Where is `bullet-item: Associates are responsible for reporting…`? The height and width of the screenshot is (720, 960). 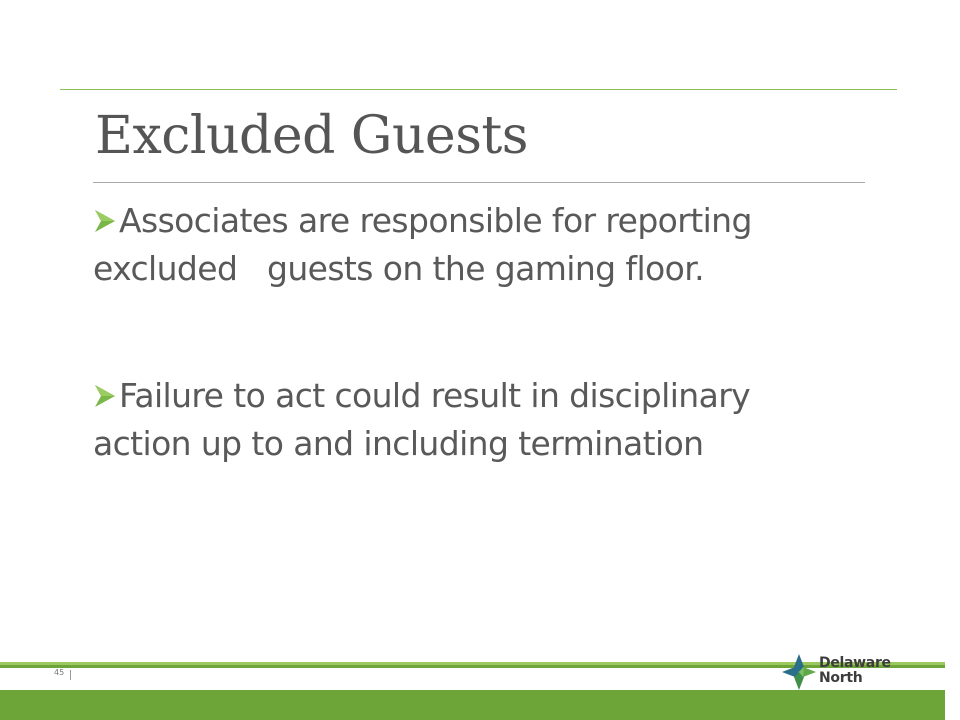
bullet-item: Associates are responsible for reporting… is located at coordinates (478, 245).